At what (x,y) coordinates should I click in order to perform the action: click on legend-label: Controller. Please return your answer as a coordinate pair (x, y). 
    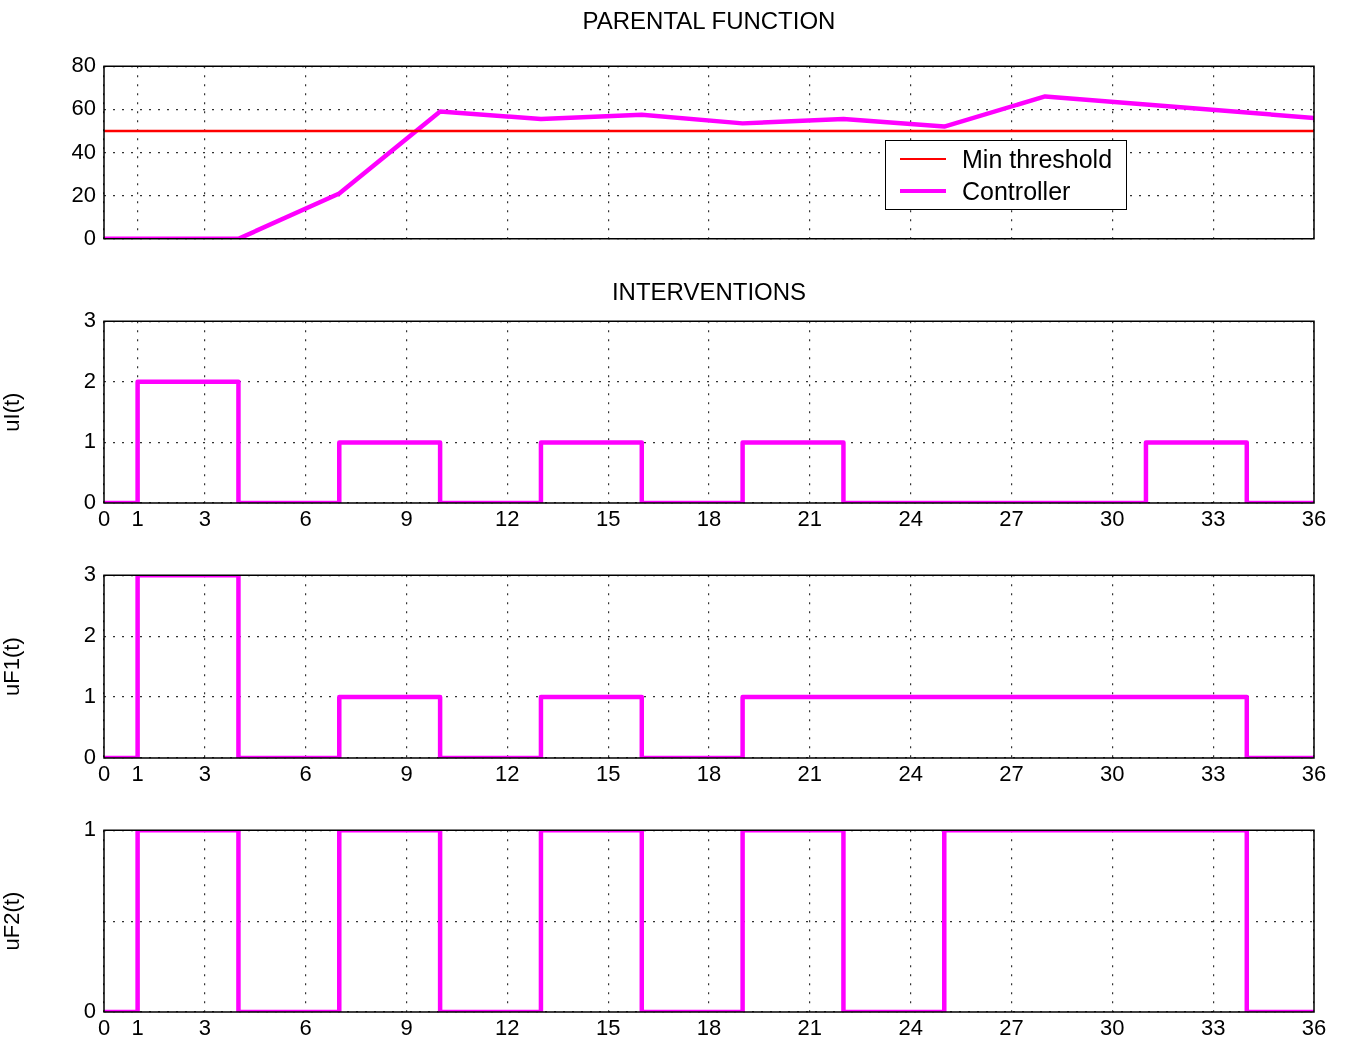
    Looking at the image, I should click on (1016, 191).